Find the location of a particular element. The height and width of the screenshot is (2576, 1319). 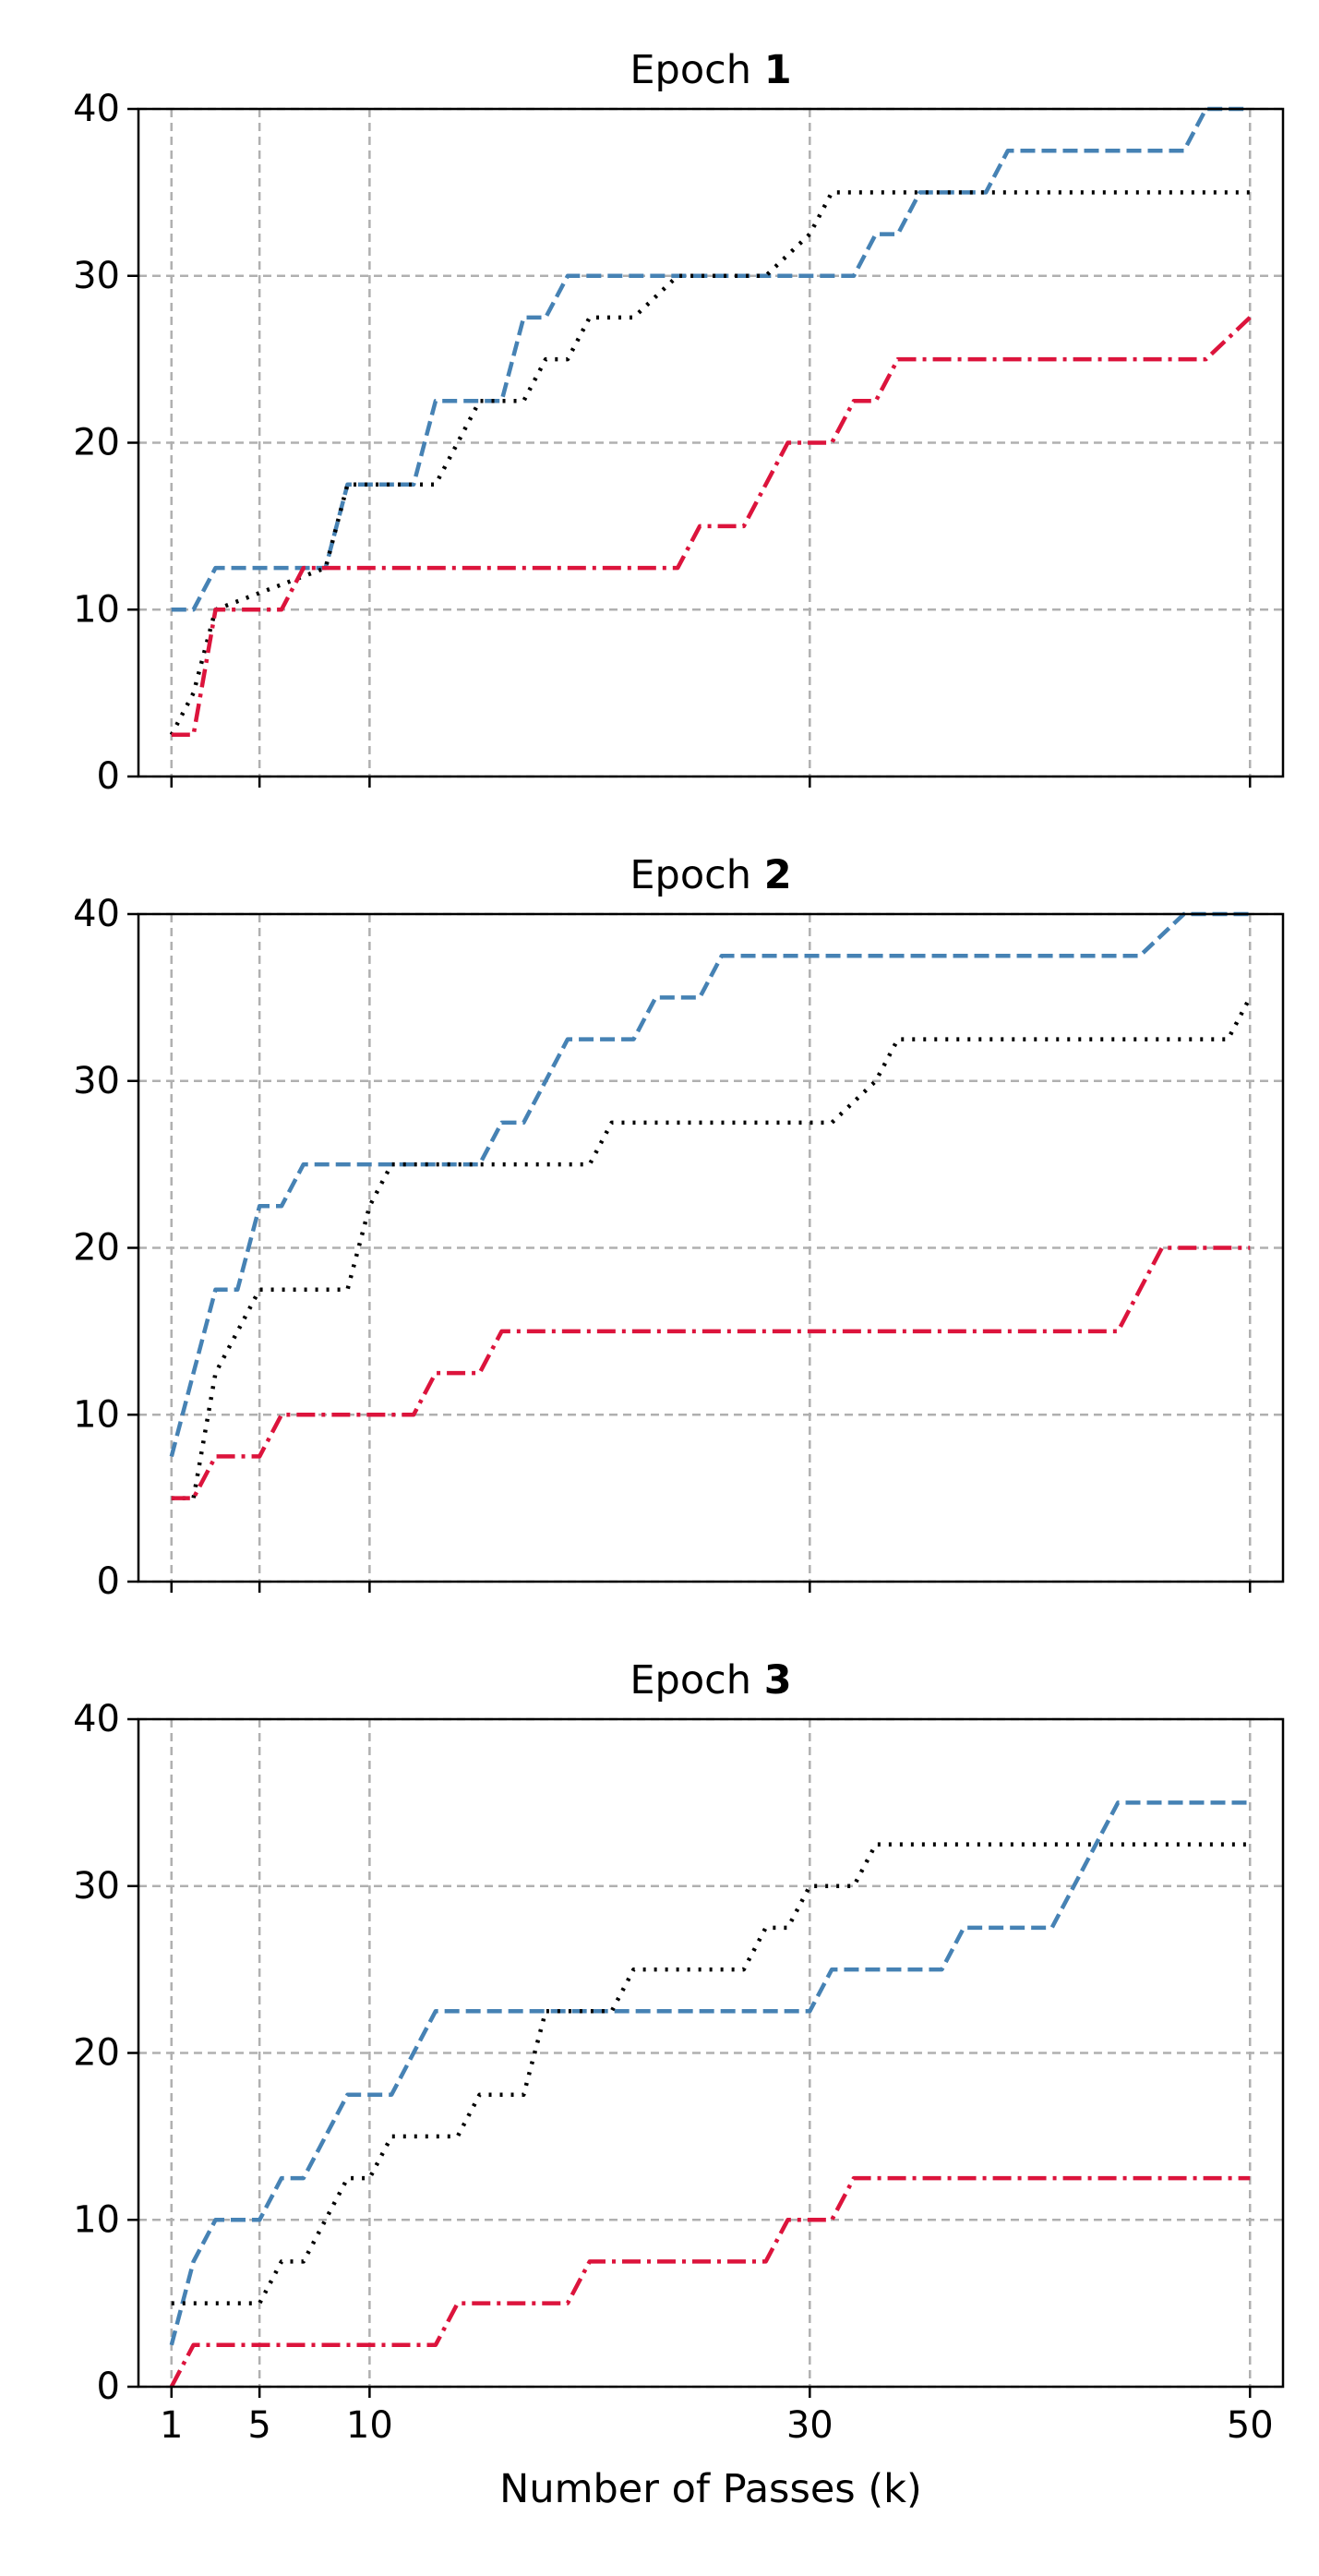

panel-title: Epoch 3 is located at coordinates (711, 1680).